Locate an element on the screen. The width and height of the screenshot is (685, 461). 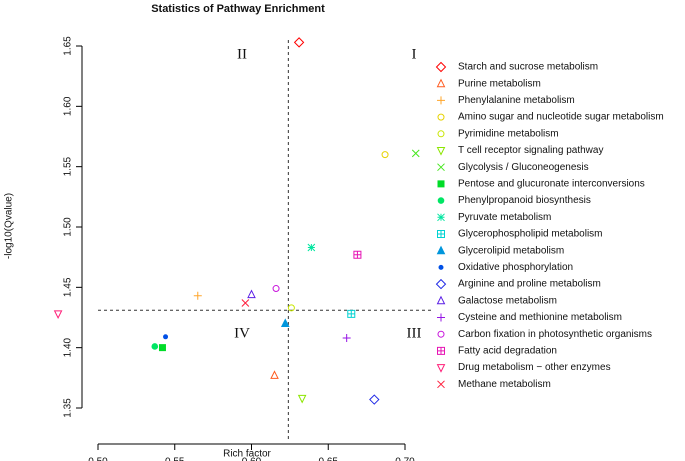
legend-label: Purine metabolism is located at coordinates (499, 83).